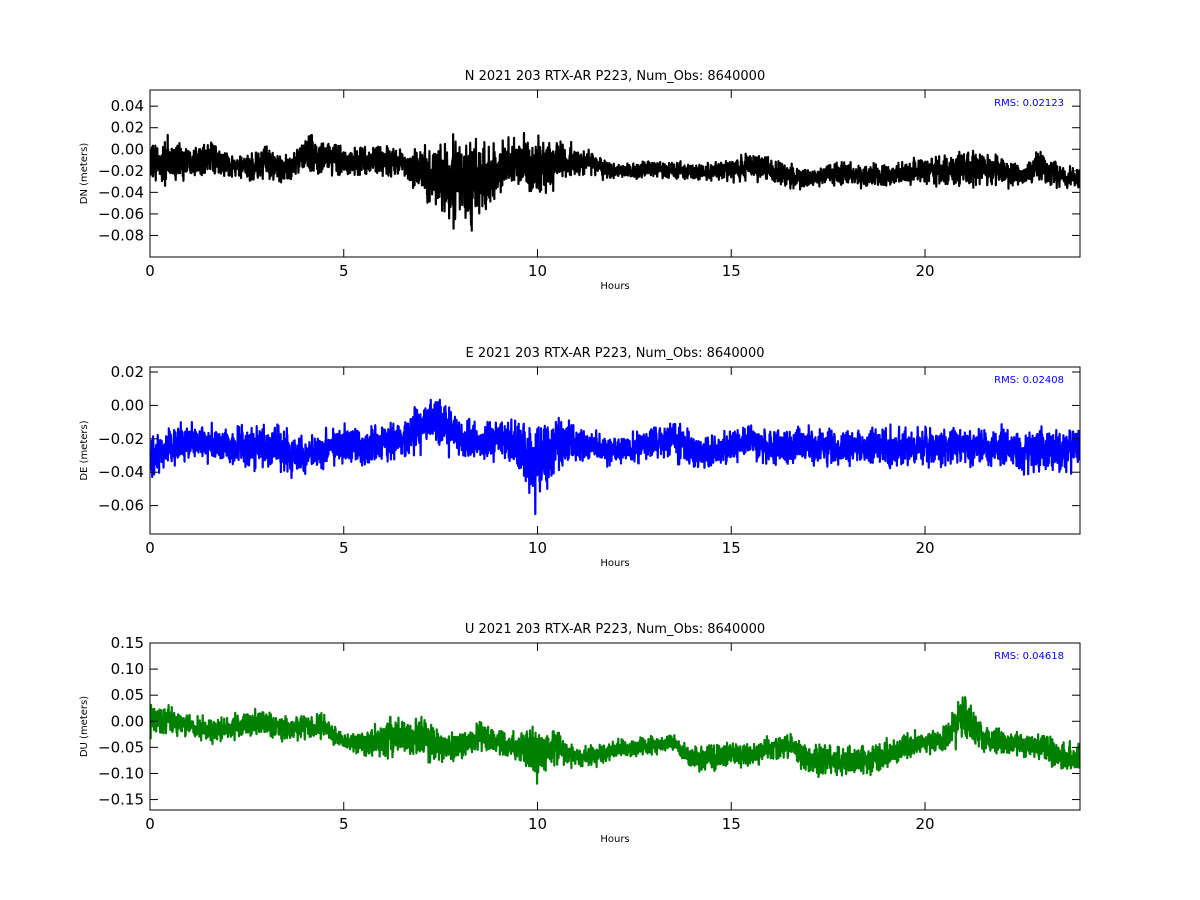 This screenshot has height=900, width=1200. What do you see at coordinates (121, 747) in the screenshot?
I see `y-tick-label: −0.05` at bounding box center [121, 747].